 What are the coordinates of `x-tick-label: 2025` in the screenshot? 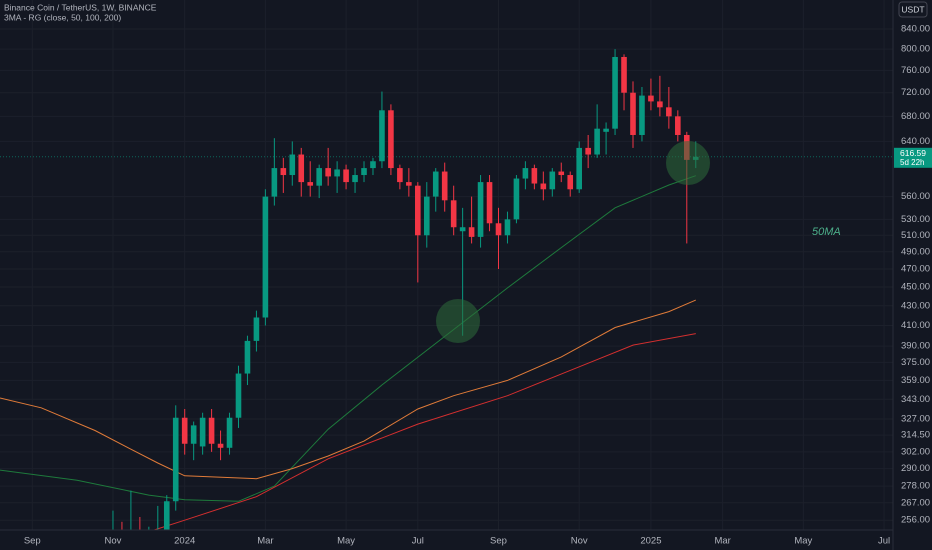 It's located at (650, 541).